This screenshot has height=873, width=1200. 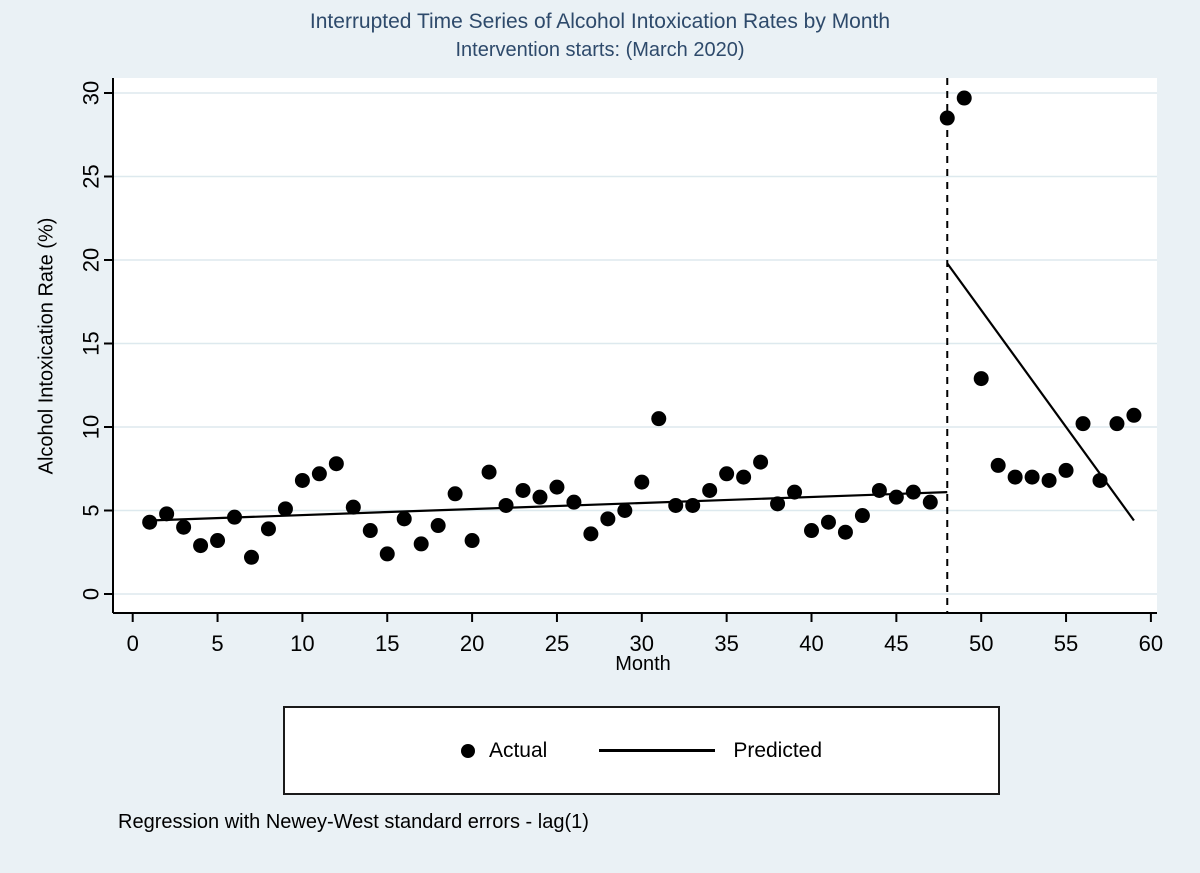 What do you see at coordinates (643, 664) in the screenshot?
I see `x-axis-title: Month` at bounding box center [643, 664].